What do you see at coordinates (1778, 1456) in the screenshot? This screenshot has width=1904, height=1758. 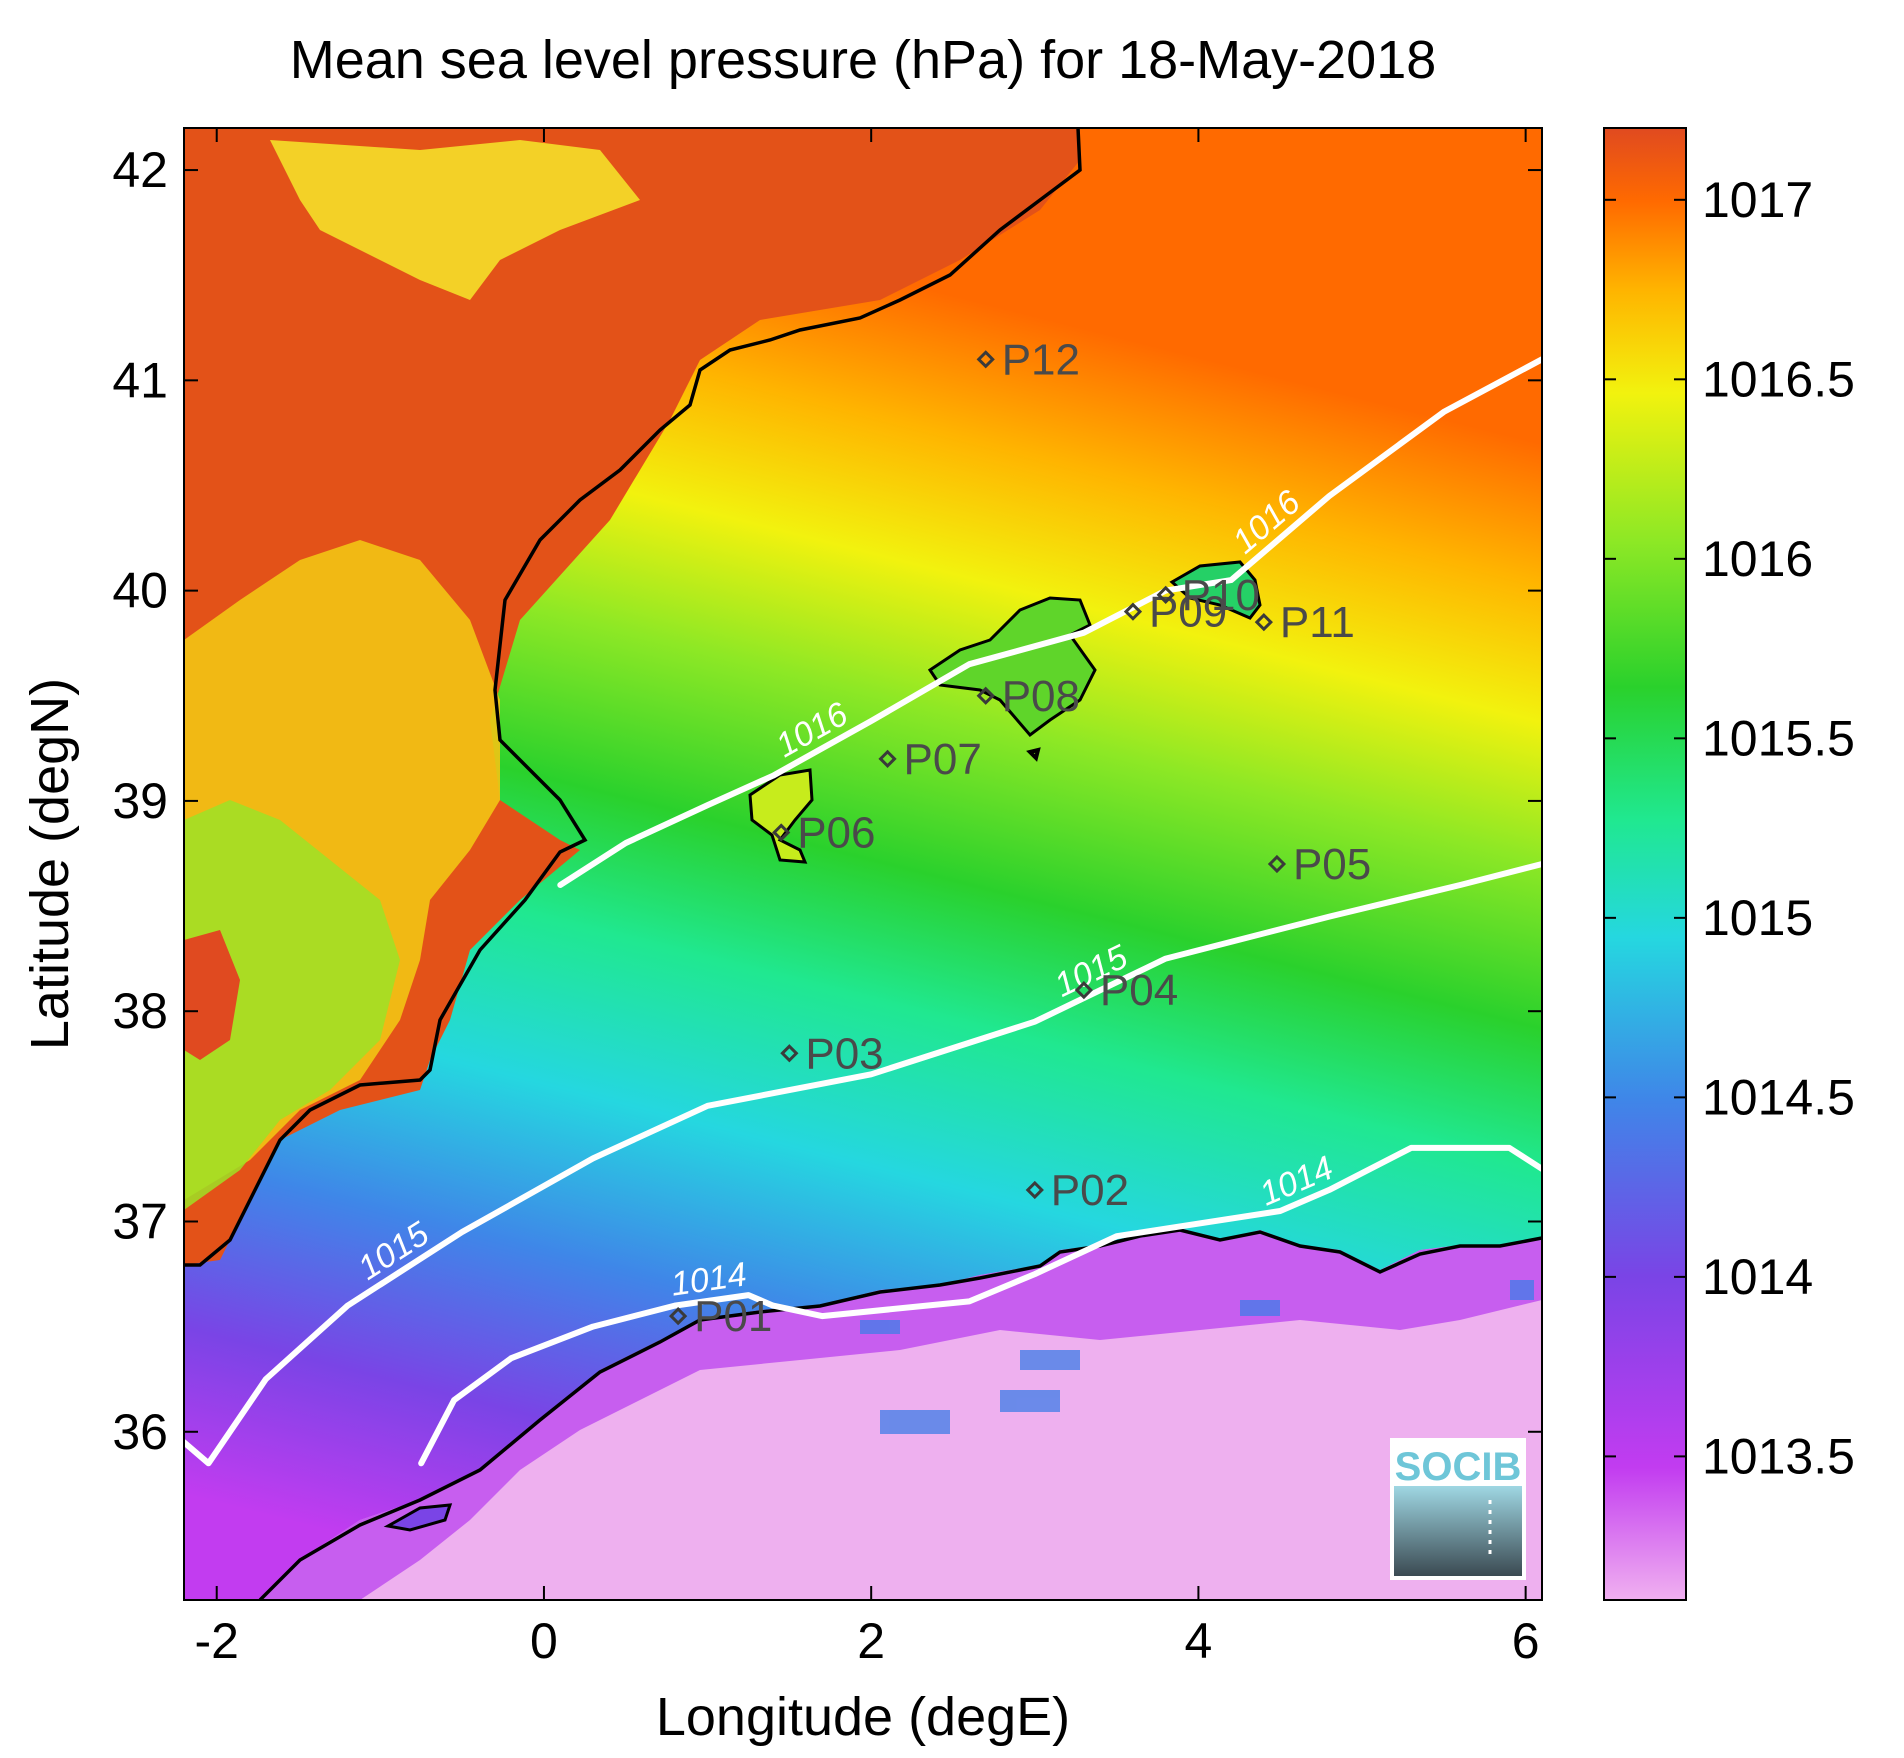 I see `colorbar-tick-label: 1013.5` at bounding box center [1778, 1456].